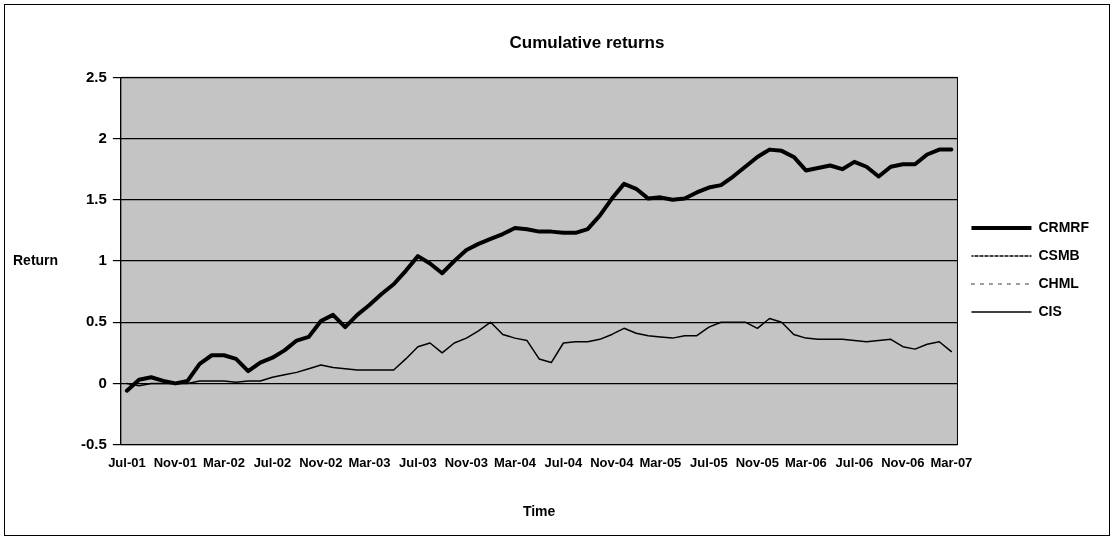  Describe the element at coordinates (321, 462) in the screenshot. I see `x-tick-label: Nov-02` at that location.